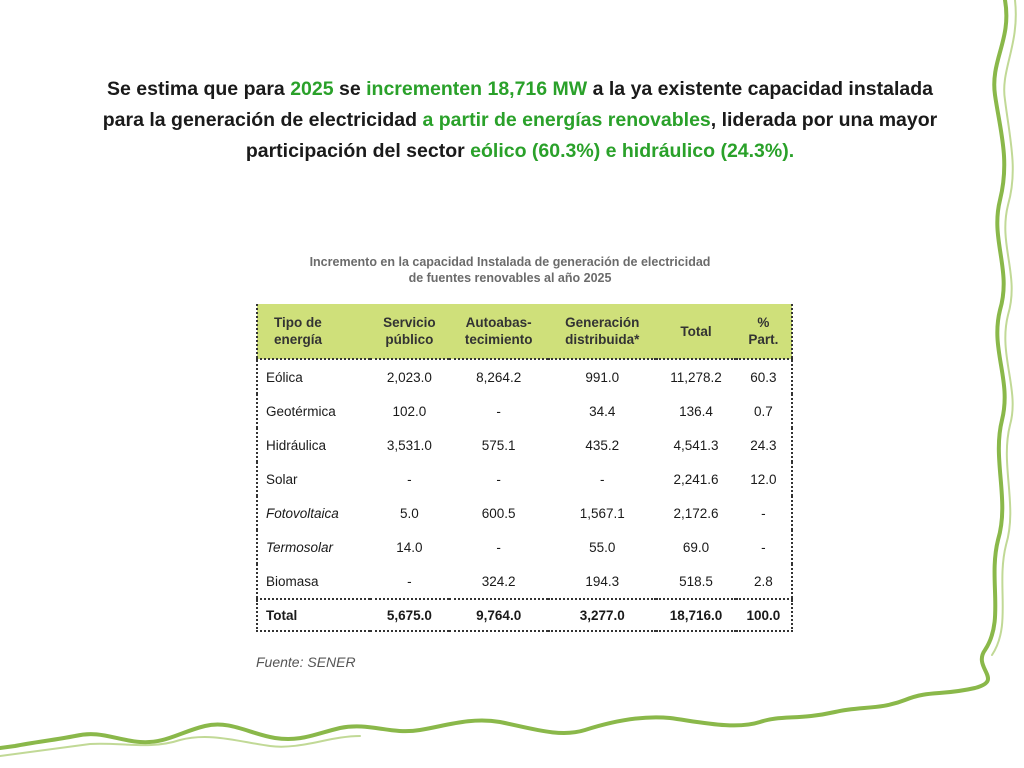  What do you see at coordinates (499, 377) in the screenshot?
I see `cell-autoabas: 8,264.2` at bounding box center [499, 377].